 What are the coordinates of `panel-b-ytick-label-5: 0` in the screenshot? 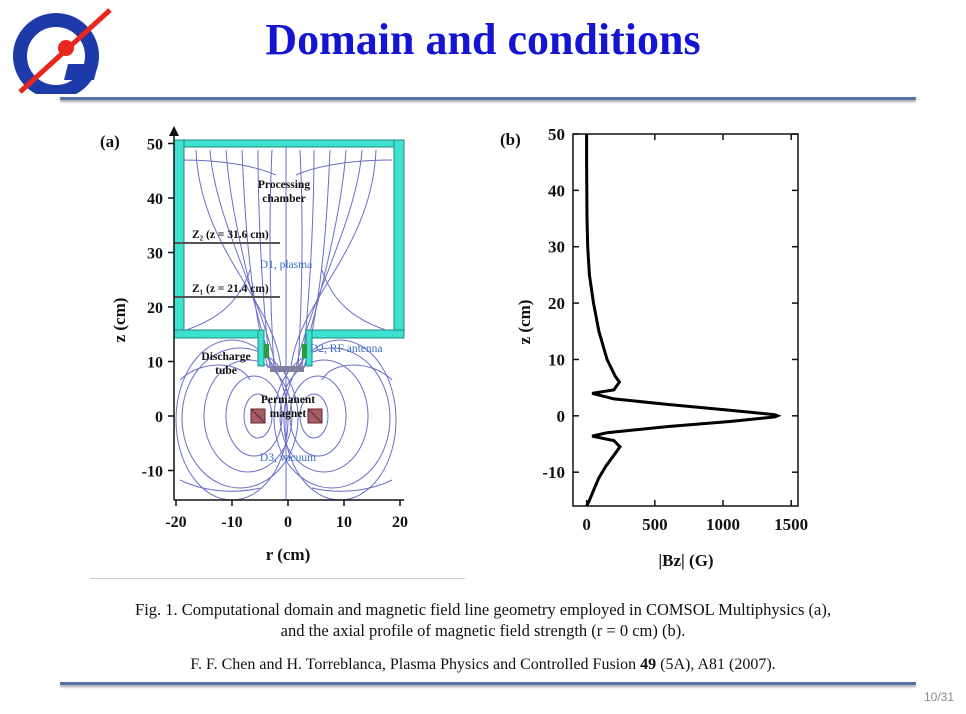 It's located at (561, 416).